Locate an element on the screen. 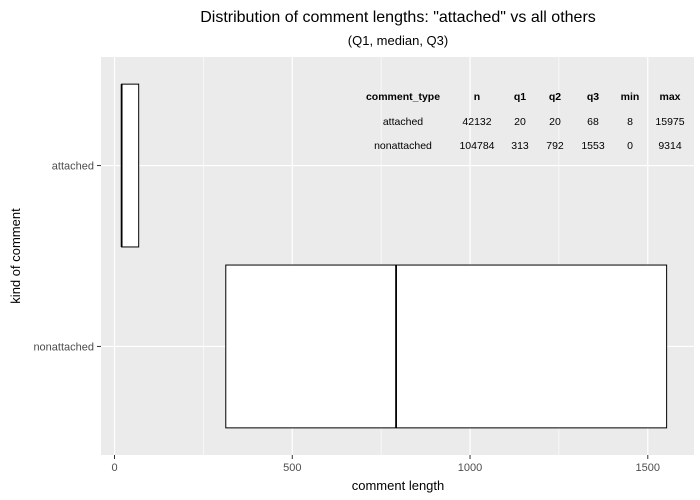 The image size is (700, 500). chart-subtitle: (Q1, median, Q3) is located at coordinates (398, 40).